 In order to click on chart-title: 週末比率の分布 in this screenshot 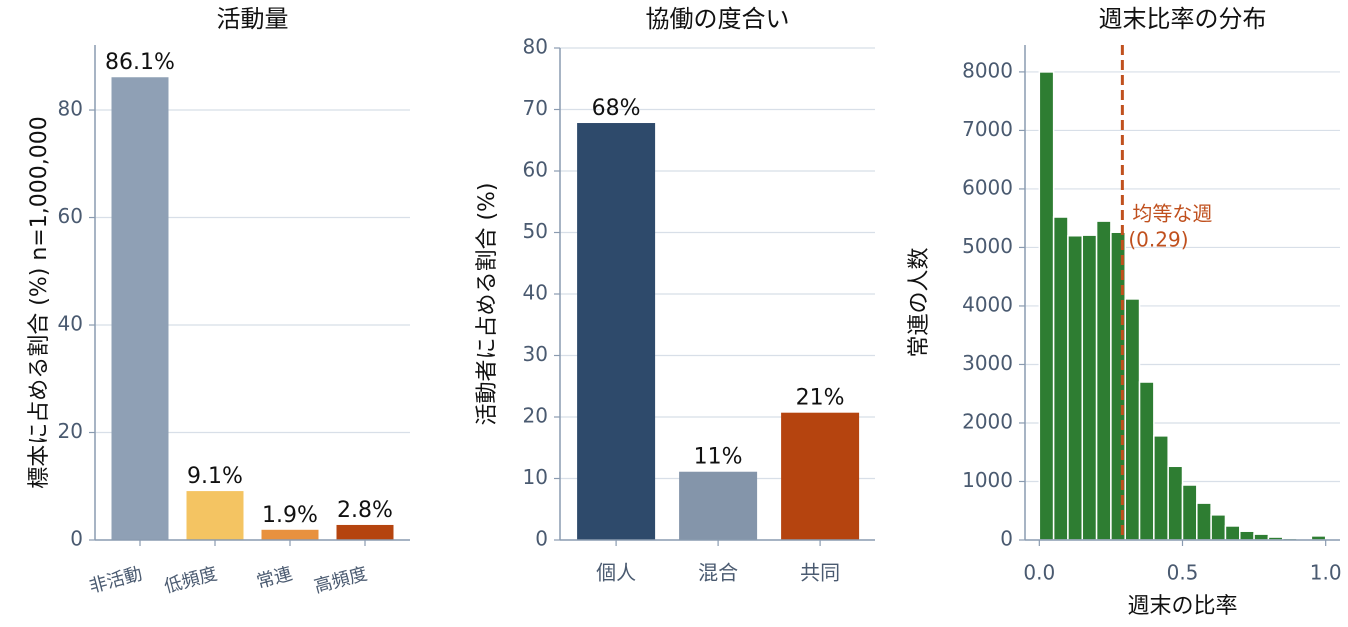, I will do `click(1183, 19)`.